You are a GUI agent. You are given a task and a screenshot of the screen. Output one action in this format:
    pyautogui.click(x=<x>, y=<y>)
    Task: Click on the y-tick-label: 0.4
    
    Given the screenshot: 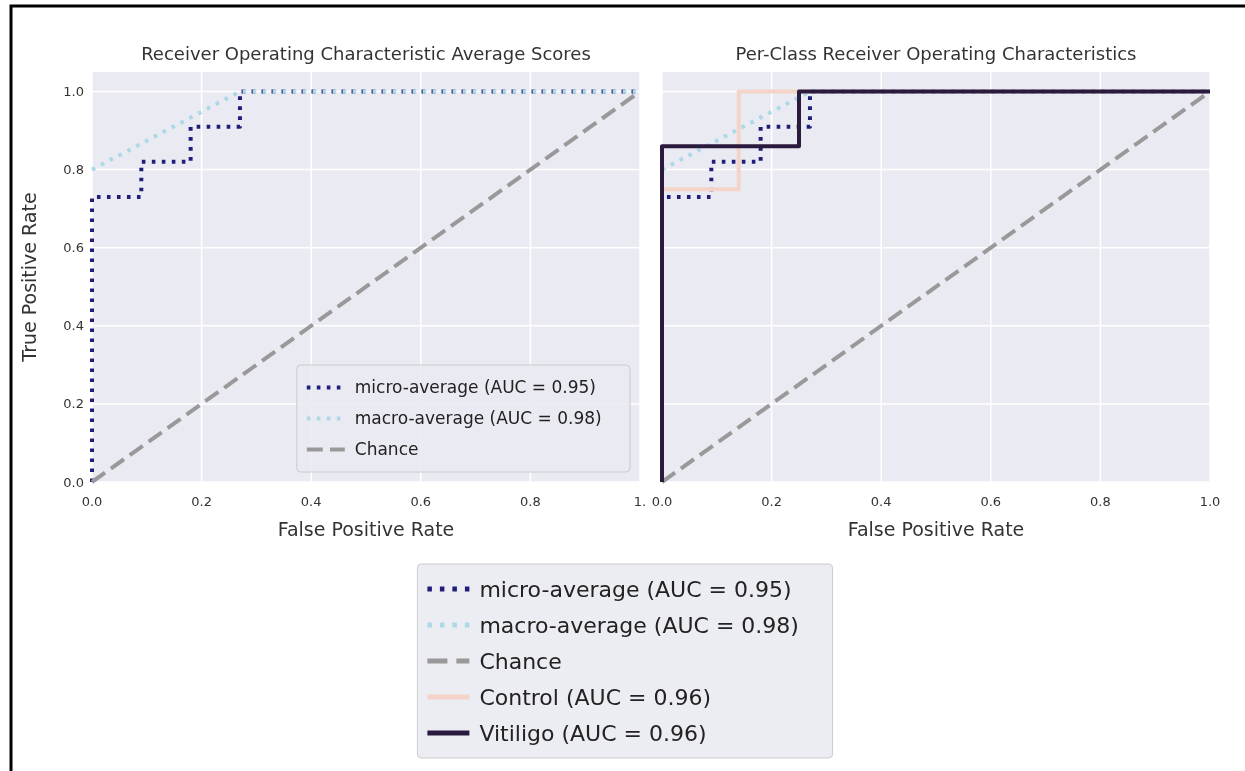 What is the action you would take?
    pyautogui.click(x=73, y=326)
    